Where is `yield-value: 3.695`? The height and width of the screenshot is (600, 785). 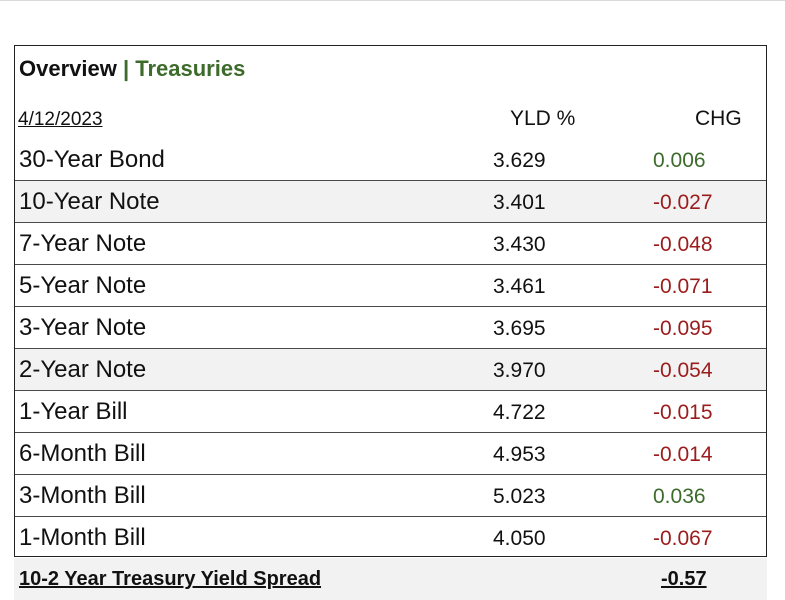 yield-value: 3.695 is located at coordinates (519, 328).